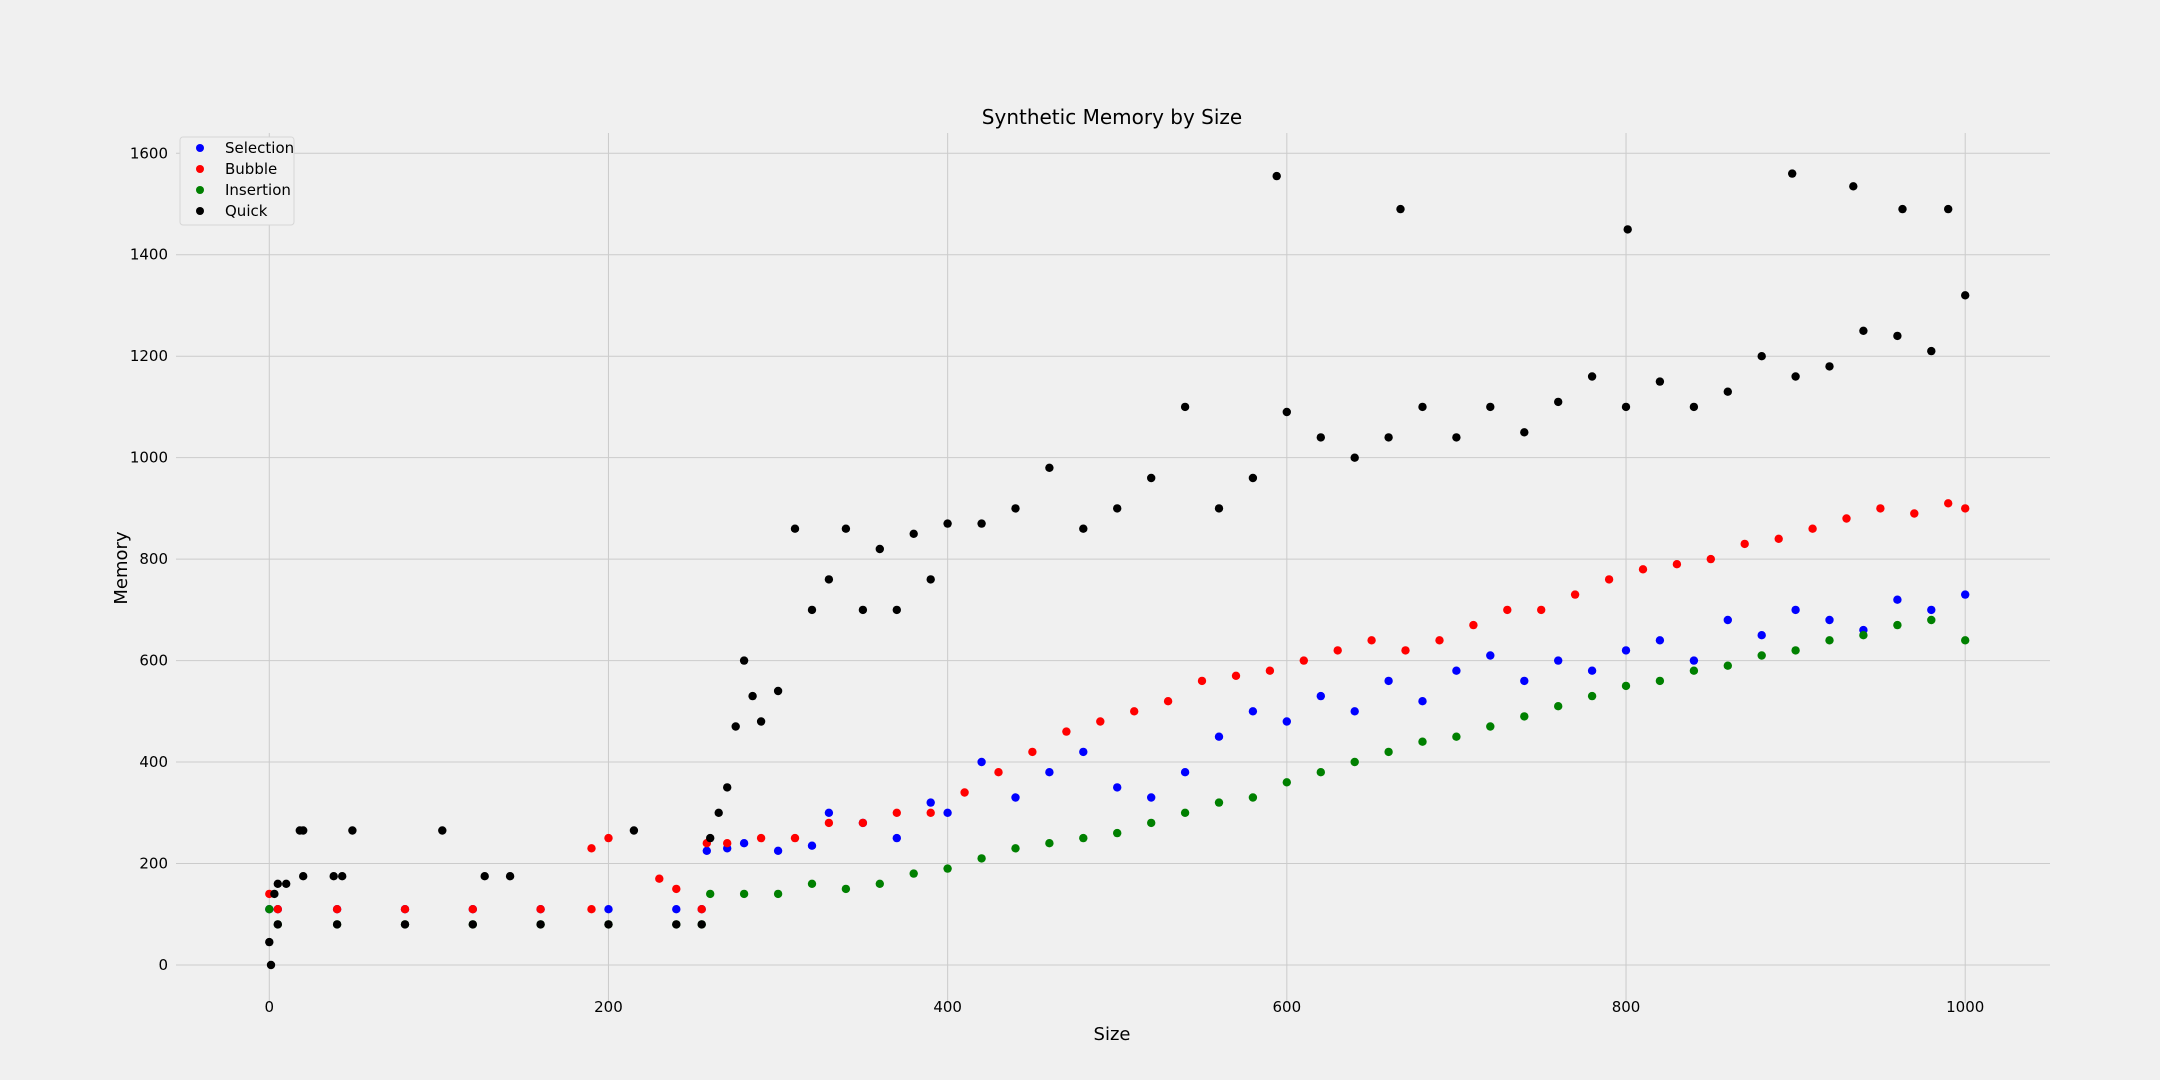 The width and height of the screenshot is (2160, 1080). I want to click on x-axis-label: Size, so click(1112, 1034).